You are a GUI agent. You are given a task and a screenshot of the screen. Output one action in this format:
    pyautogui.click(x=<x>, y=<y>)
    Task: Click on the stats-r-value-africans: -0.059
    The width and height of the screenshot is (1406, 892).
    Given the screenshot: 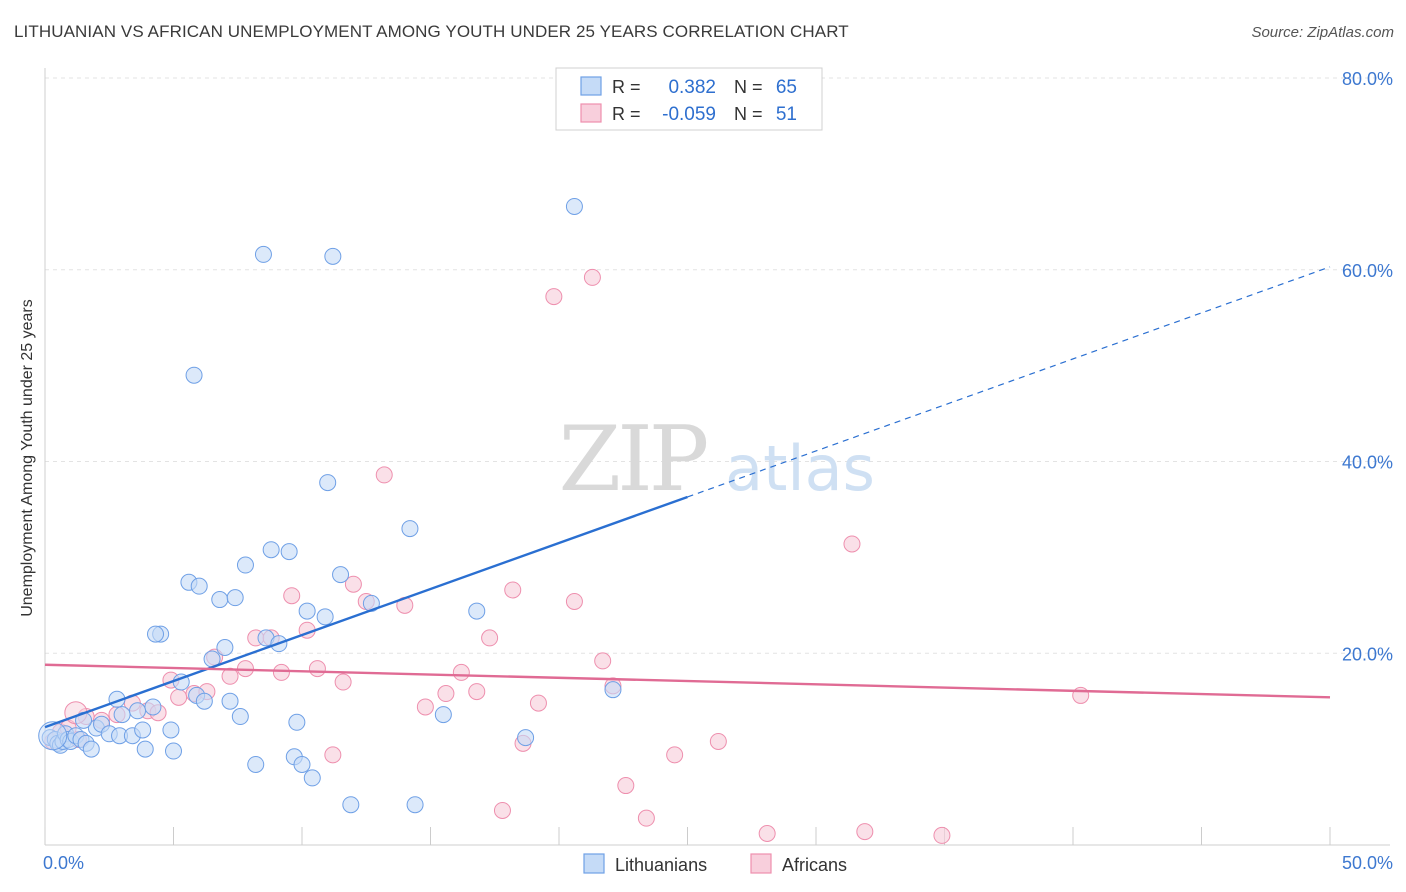 What is the action you would take?
    pyautogui.click(x=689, y=114)
    